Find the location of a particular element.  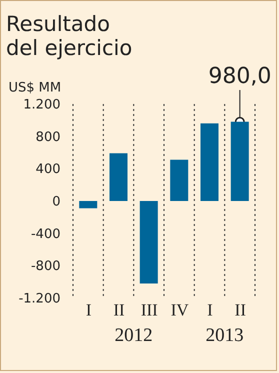

chart-title: Resultado del ejercicio is located at coordinates (69, 36).